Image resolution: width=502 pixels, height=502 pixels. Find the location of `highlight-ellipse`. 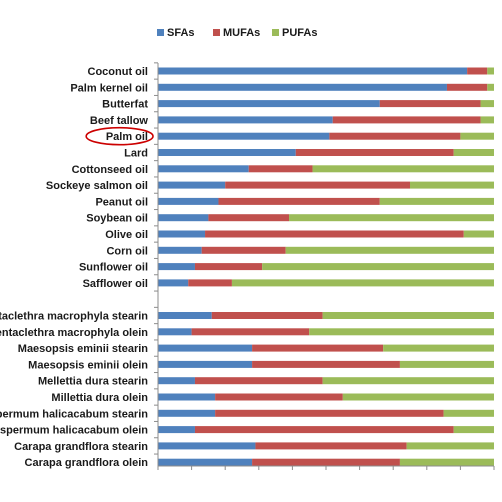

highlight-ellipse is located at coordinates (119, 136).